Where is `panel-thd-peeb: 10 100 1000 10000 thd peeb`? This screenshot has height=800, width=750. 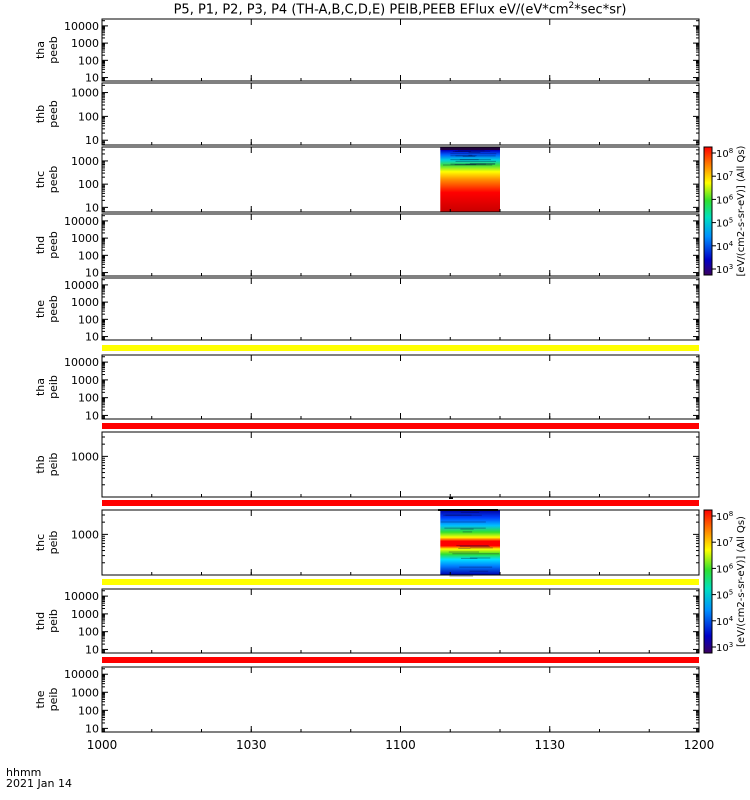 panel-thd-peeb: 10 100 1000 10000 thd peeb is located at coordinates (366, 247).